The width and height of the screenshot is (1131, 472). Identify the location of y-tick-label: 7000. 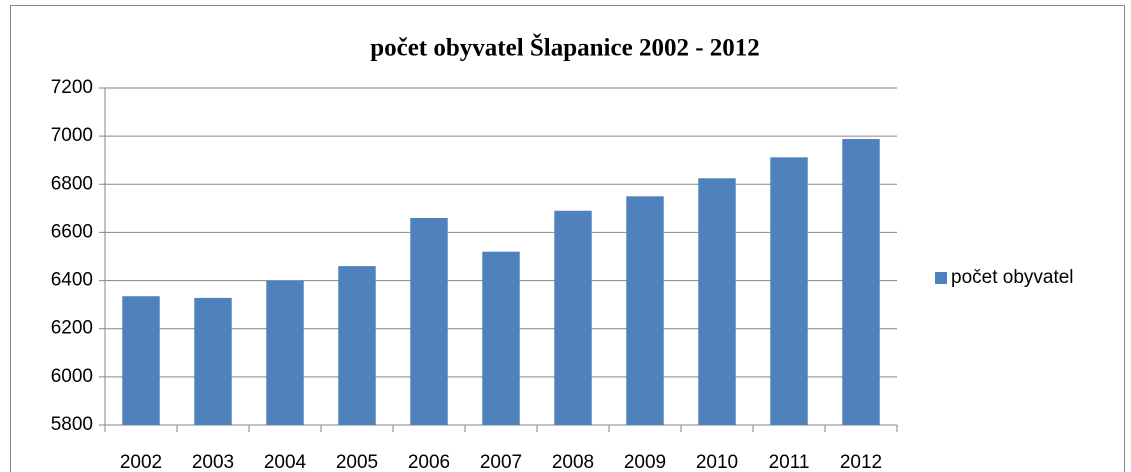
(72, 135).